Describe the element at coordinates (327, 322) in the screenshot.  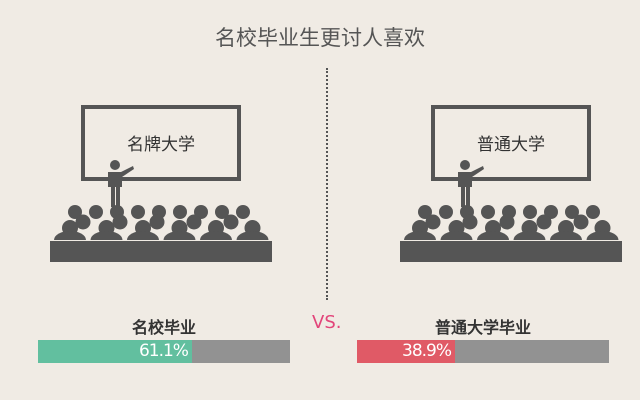
I see `vs-label: VS.` at that location.